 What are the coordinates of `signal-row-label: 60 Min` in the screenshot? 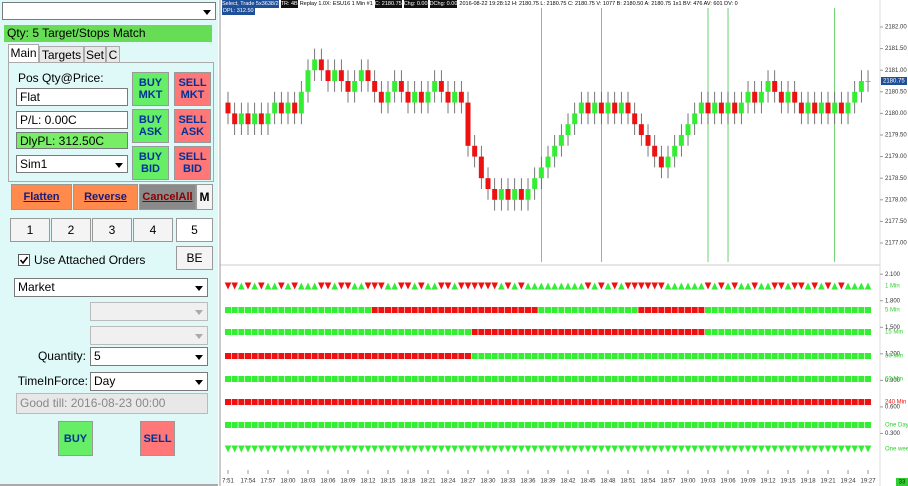 It's located at (894, 380).